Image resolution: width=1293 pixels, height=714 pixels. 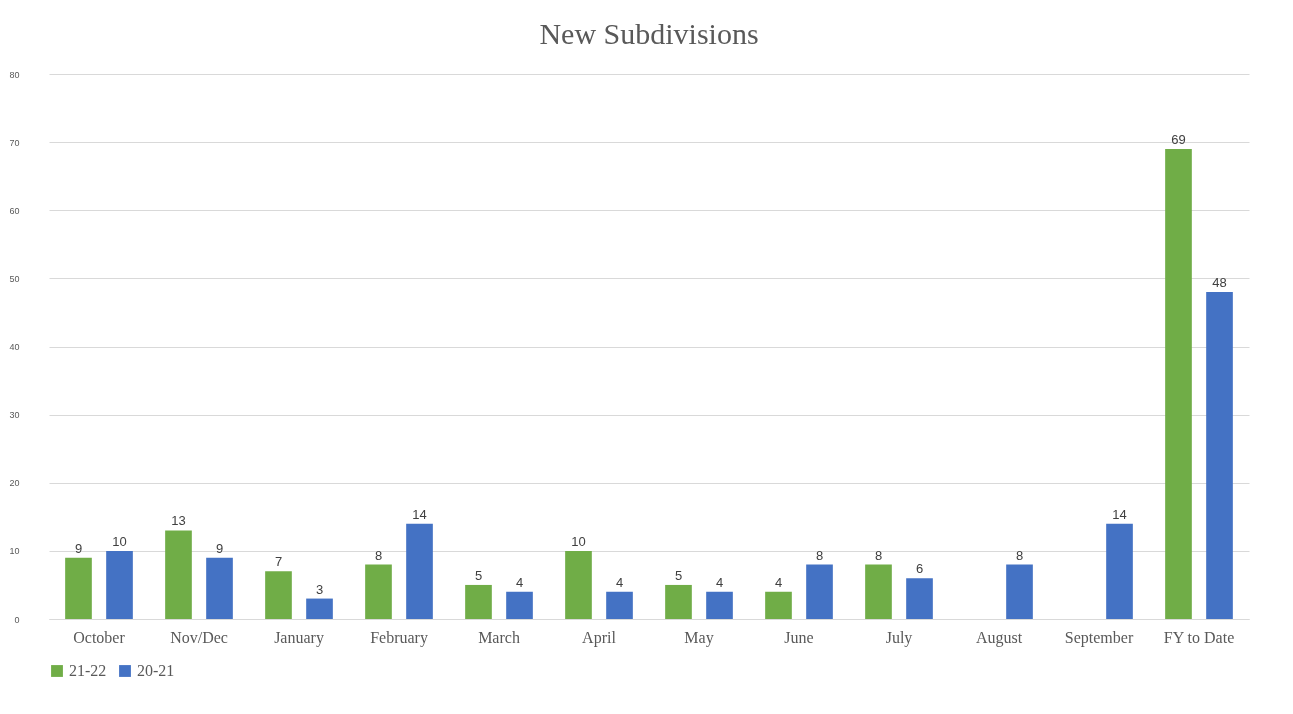 What do you see at coordinates (14, 278) in the screenshot?
I see `y-tick-label: 50` at bounding box center [14, 278].